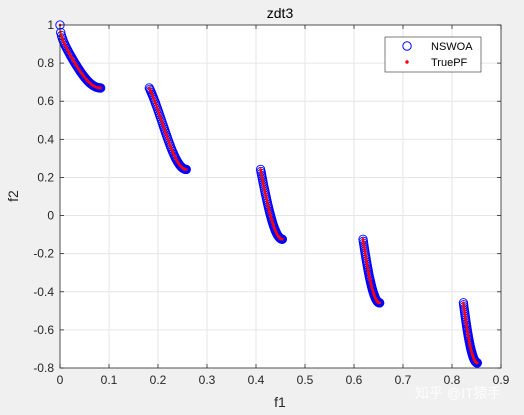 The width and height of the screenshot is (524, 415). What do you see at coordinates (60, 380) in the screenshot?
I see `x-tick-label: 0` at bounding box center [60, 380].